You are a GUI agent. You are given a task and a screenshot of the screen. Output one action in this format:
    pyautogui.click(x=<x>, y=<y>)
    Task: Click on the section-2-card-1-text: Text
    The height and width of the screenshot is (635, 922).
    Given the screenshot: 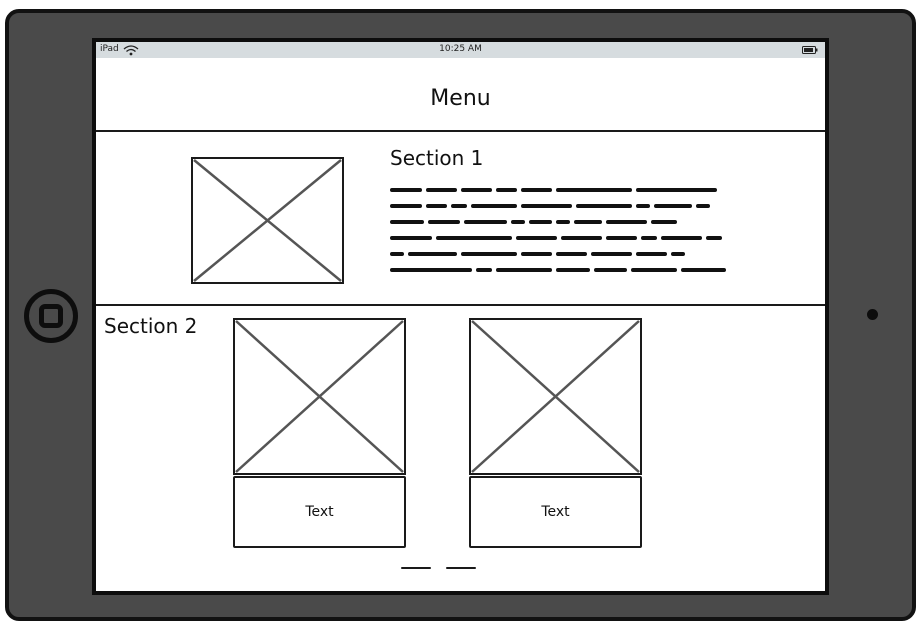 What is the action you would take?
    pyautogui.click(x=319, y=512)
    